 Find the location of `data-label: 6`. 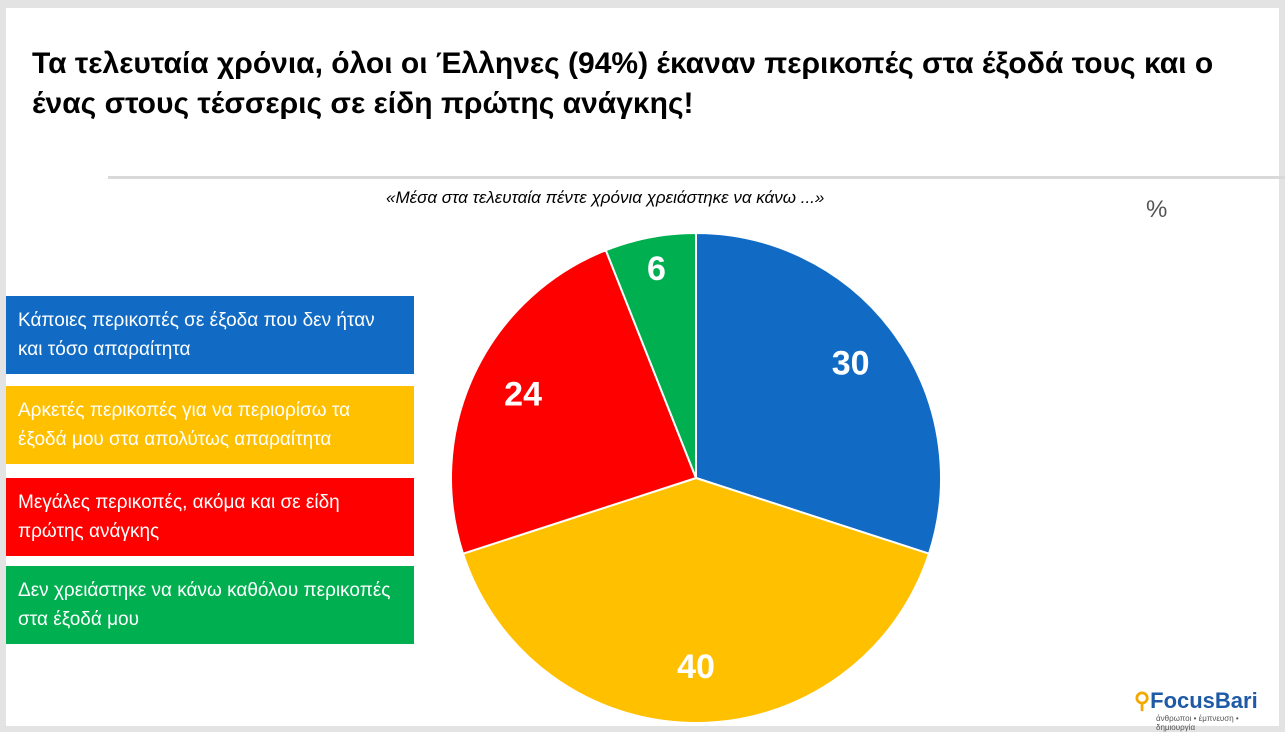

data-label: 6 is located at coordinates (656, 269).